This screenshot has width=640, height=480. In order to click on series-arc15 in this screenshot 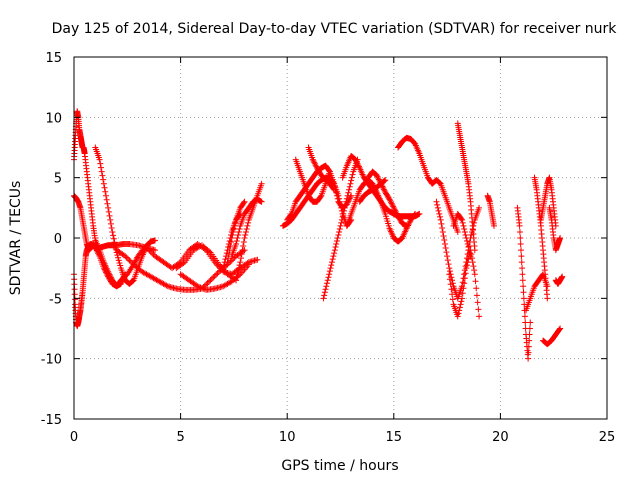, I will do `click(312, 180)`.